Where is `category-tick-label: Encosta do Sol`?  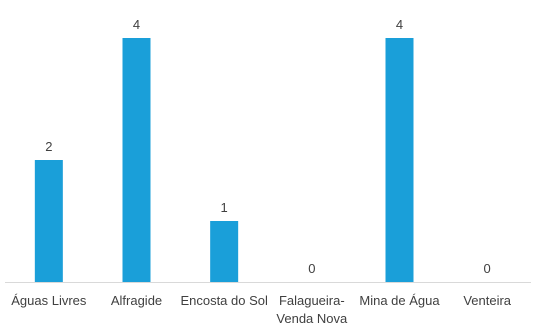
category-tick-label: Encosta do Sol is located at coordinates (224, 300).